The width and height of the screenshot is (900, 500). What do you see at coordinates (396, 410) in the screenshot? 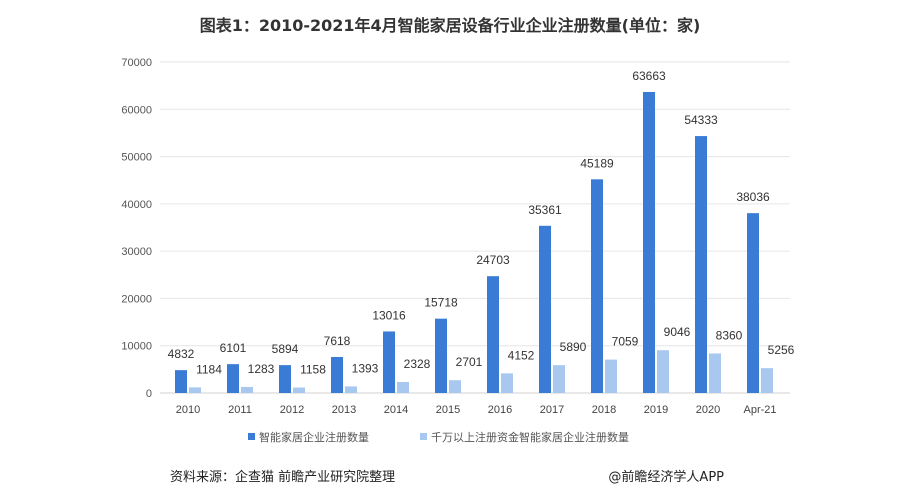
I see `x-tick-label: 2014` at bounding box center [396, 410].